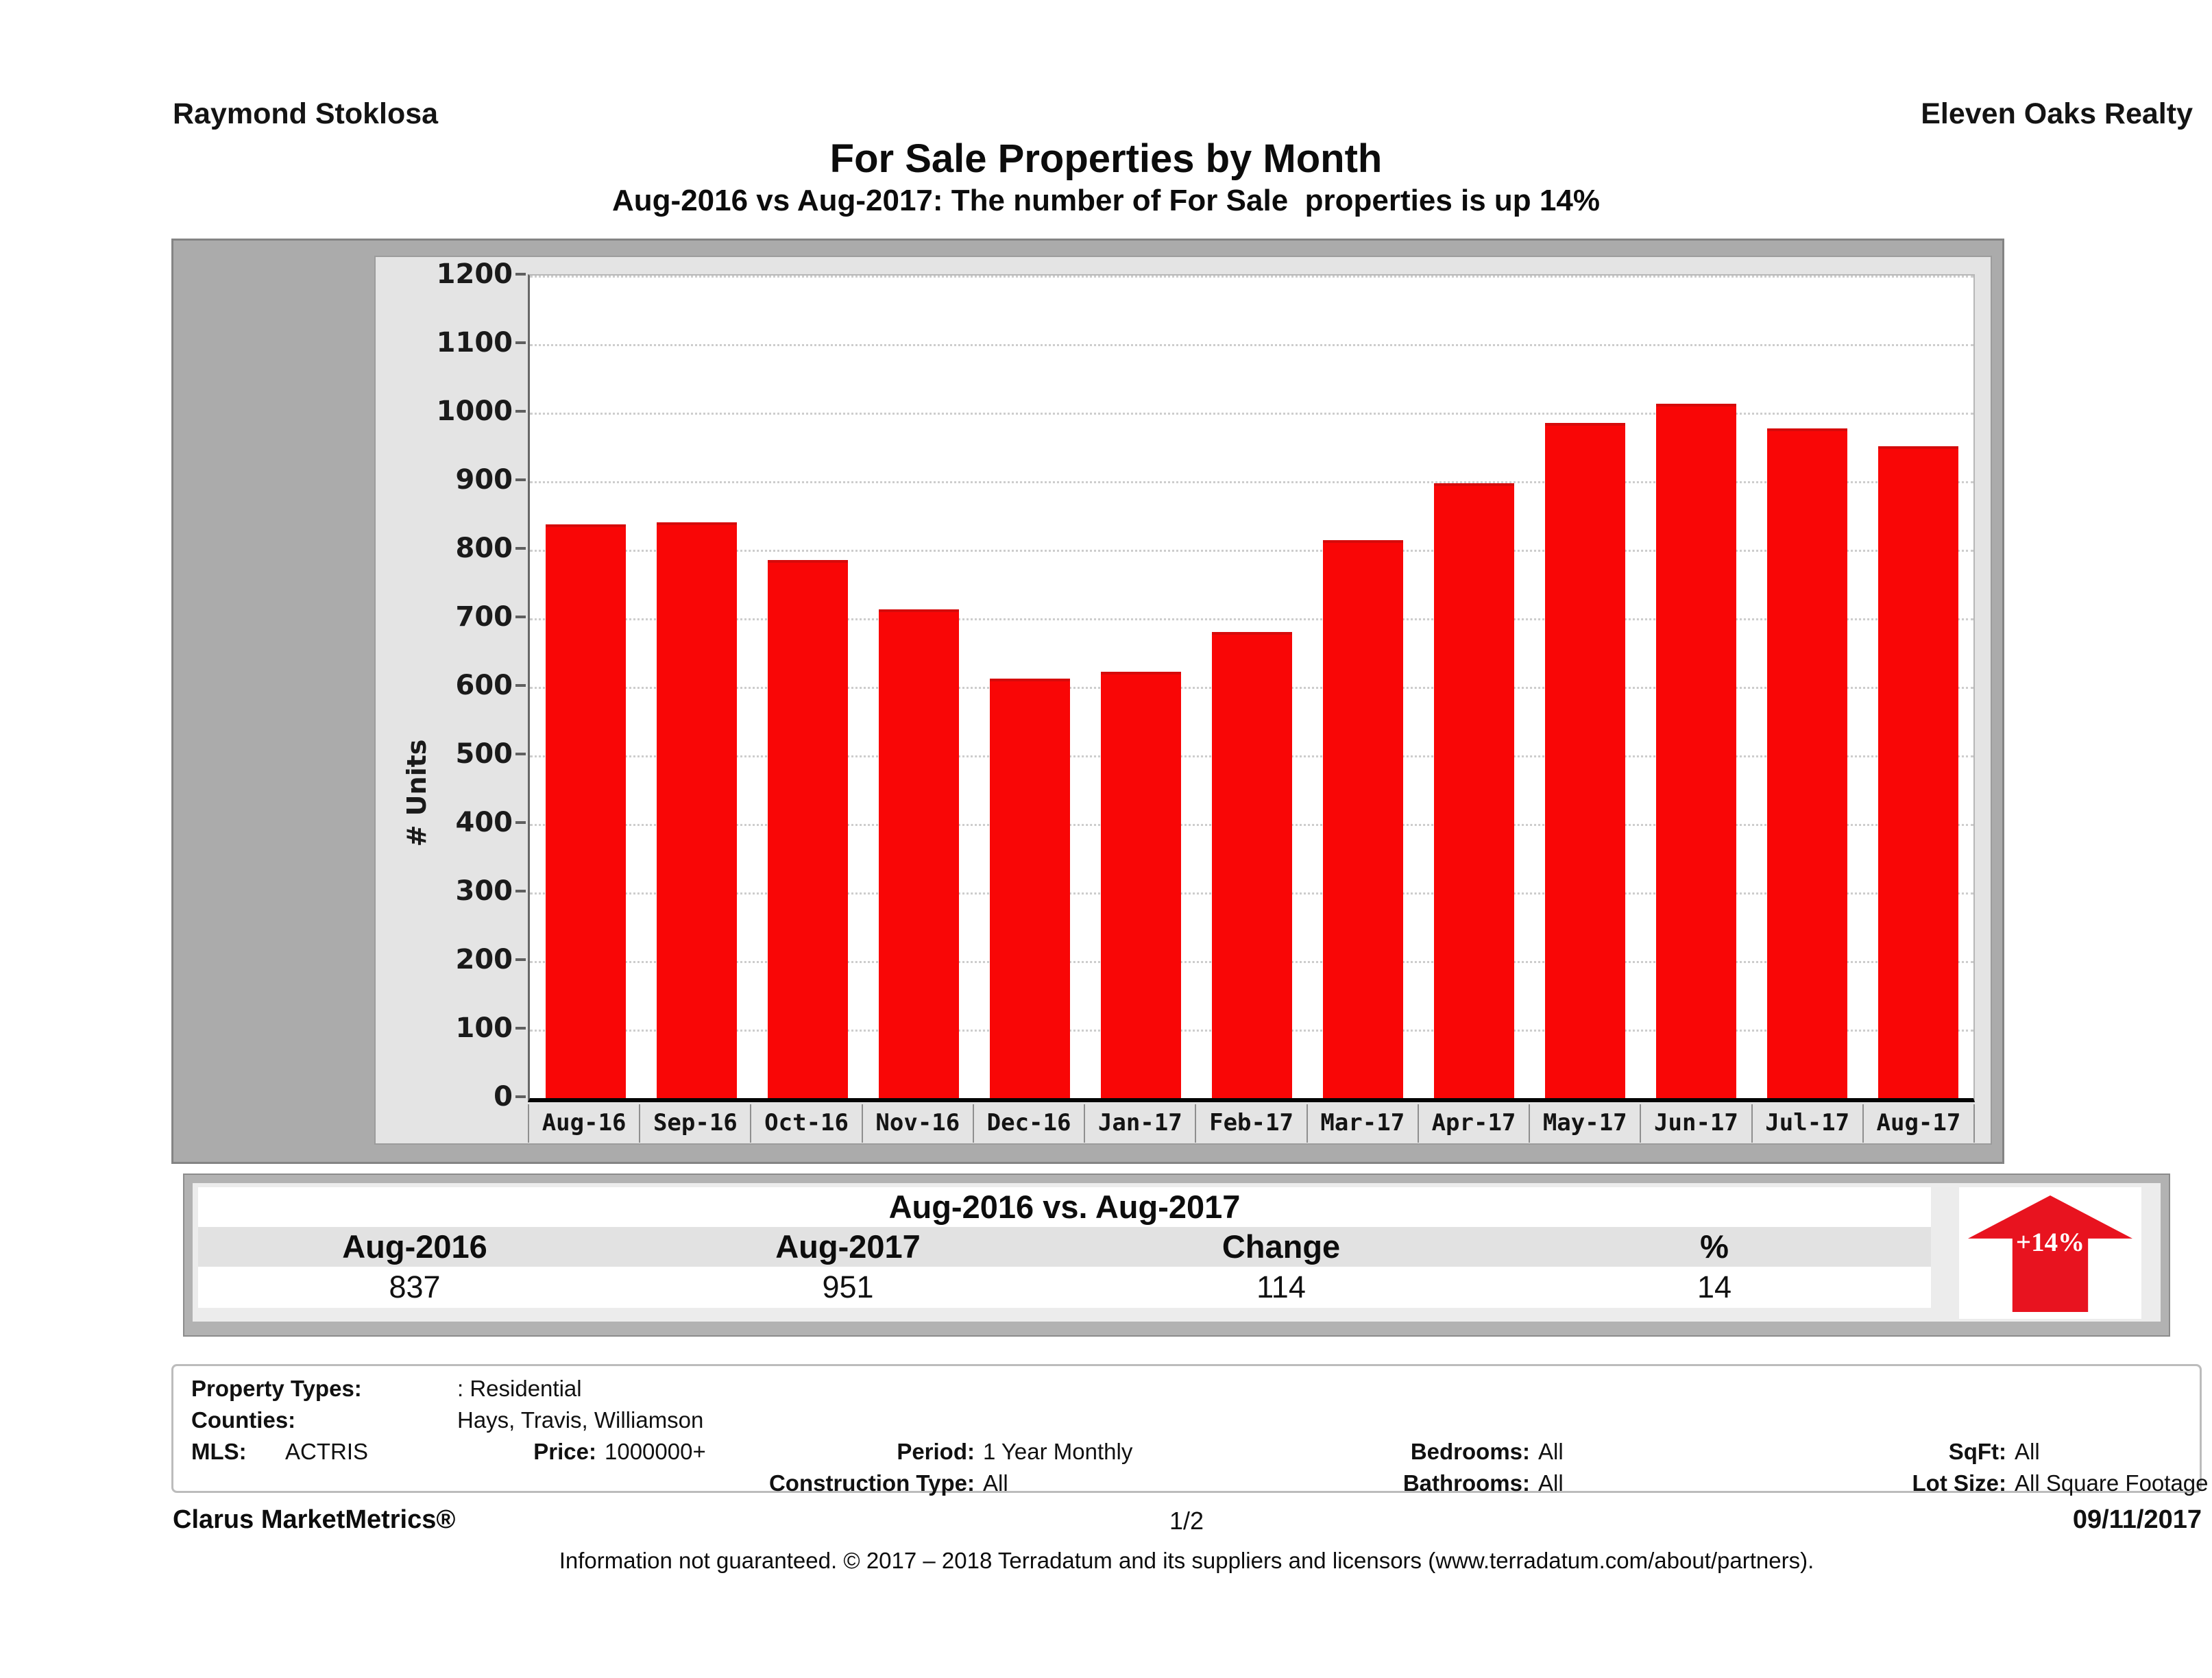  What do you see at coordinates (1030, 1123) in the screenshot?
I see `x-tick-label: Dec-16` at bounding box center [1030, 1123].